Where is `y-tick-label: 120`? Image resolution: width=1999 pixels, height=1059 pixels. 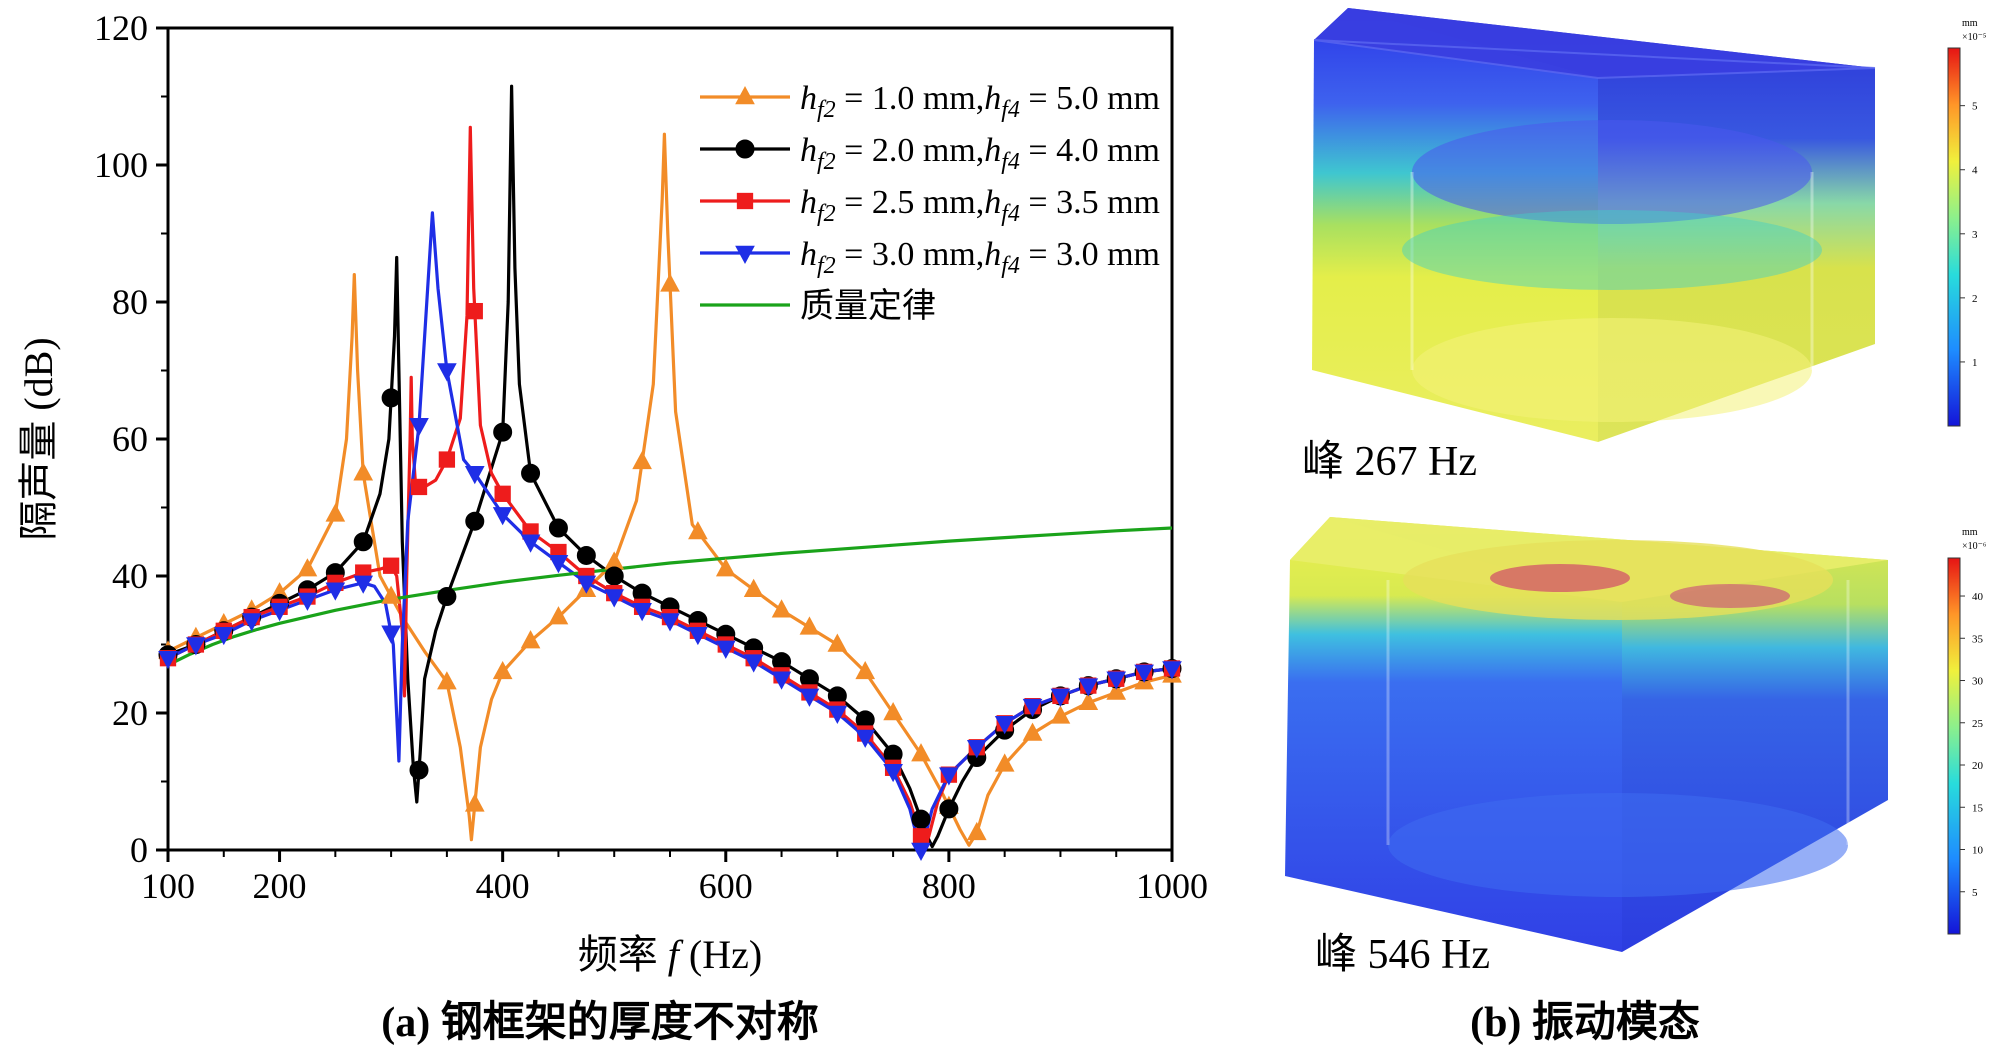 y-tick-label: 120 is located at coordinates (121, 28).